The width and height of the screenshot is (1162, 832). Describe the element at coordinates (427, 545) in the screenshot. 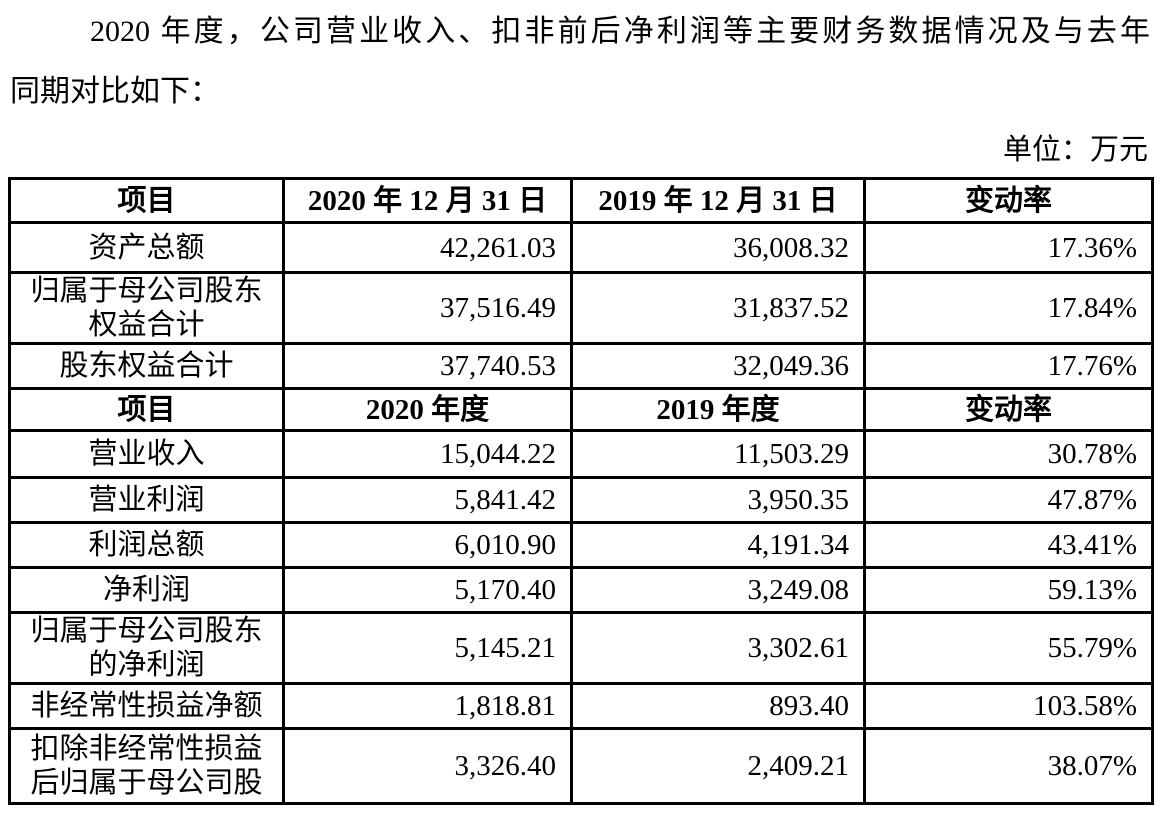

I see `value-2020: 6,010.90` at that location.